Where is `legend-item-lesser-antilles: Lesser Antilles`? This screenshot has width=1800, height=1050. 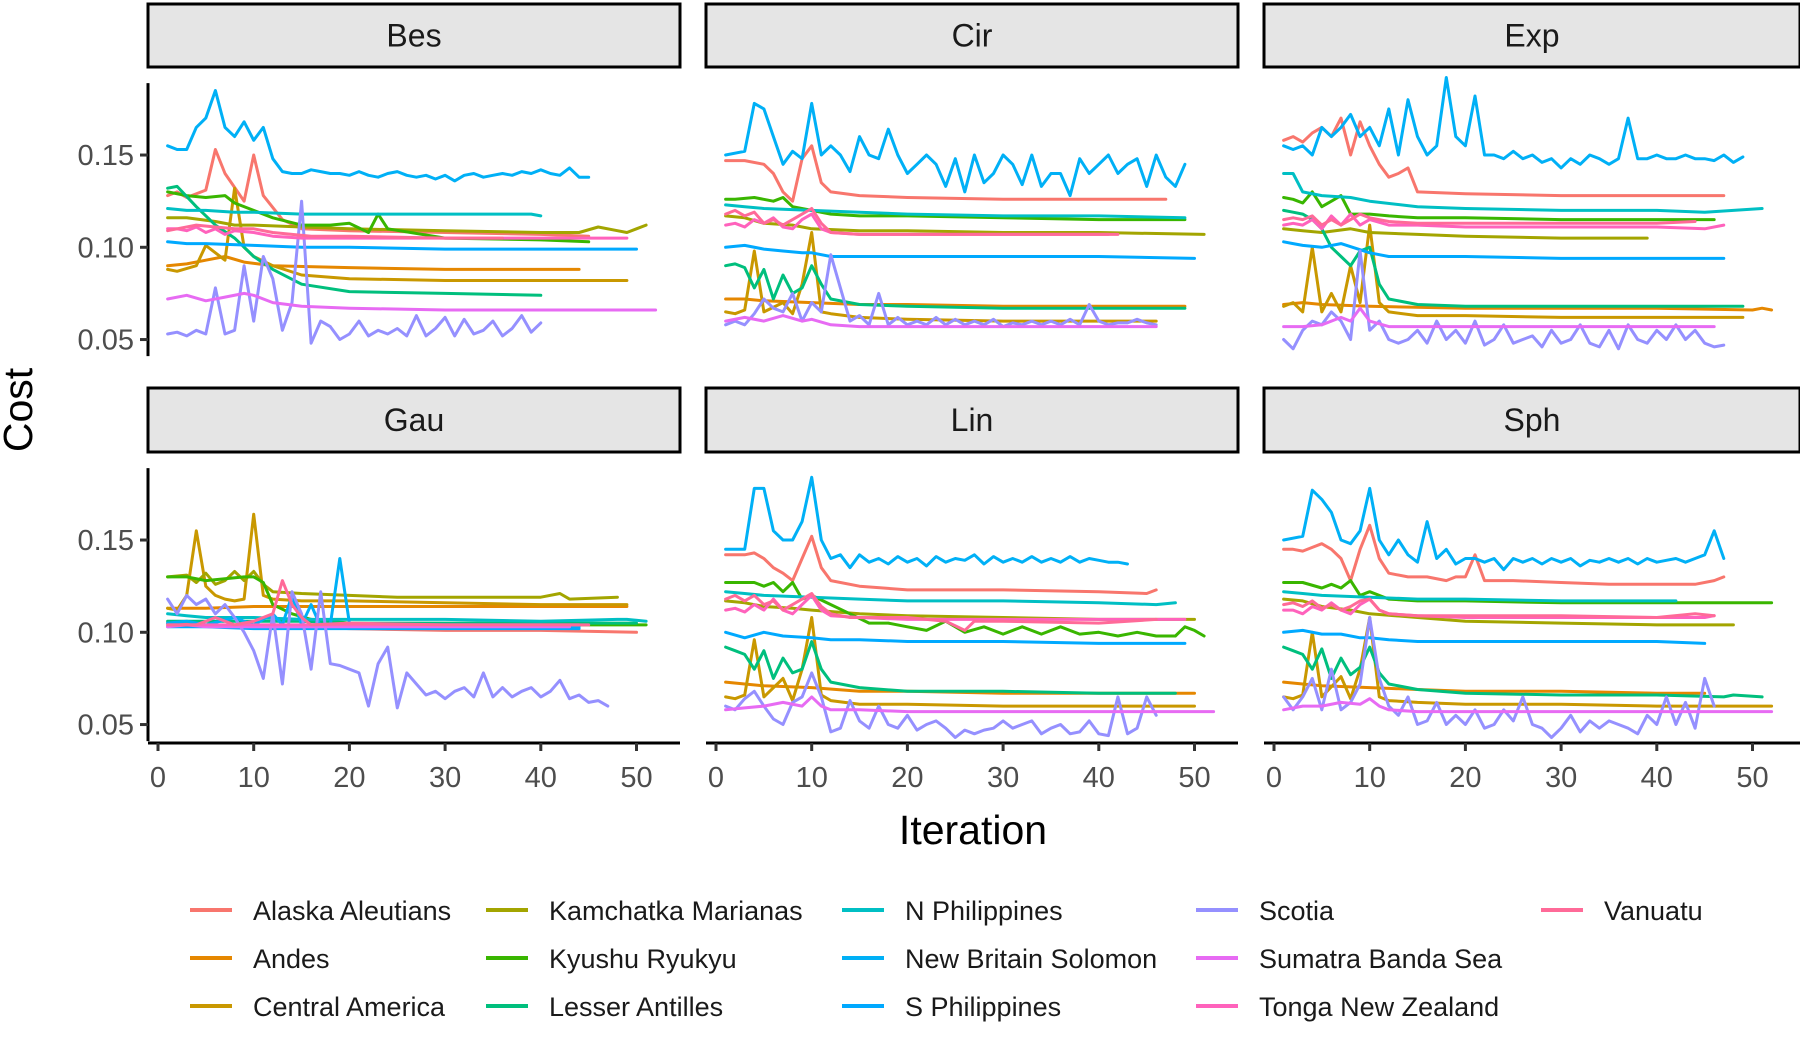
legend-item-lesser-antilles: Lesser Antilles is located at coordinates (604, 1007).